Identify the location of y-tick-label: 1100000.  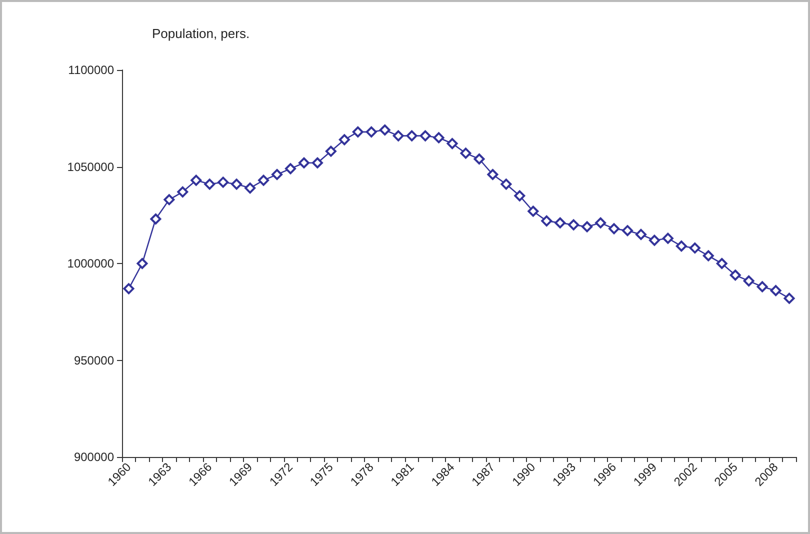
(91, 70).